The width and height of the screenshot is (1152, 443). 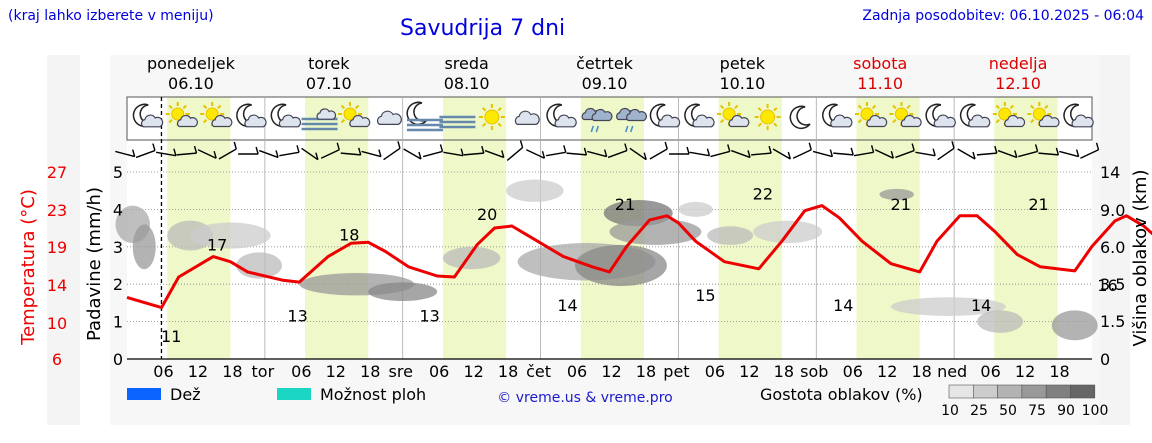 I want to click on temperature-label: 22, so click(x=763, y=194).